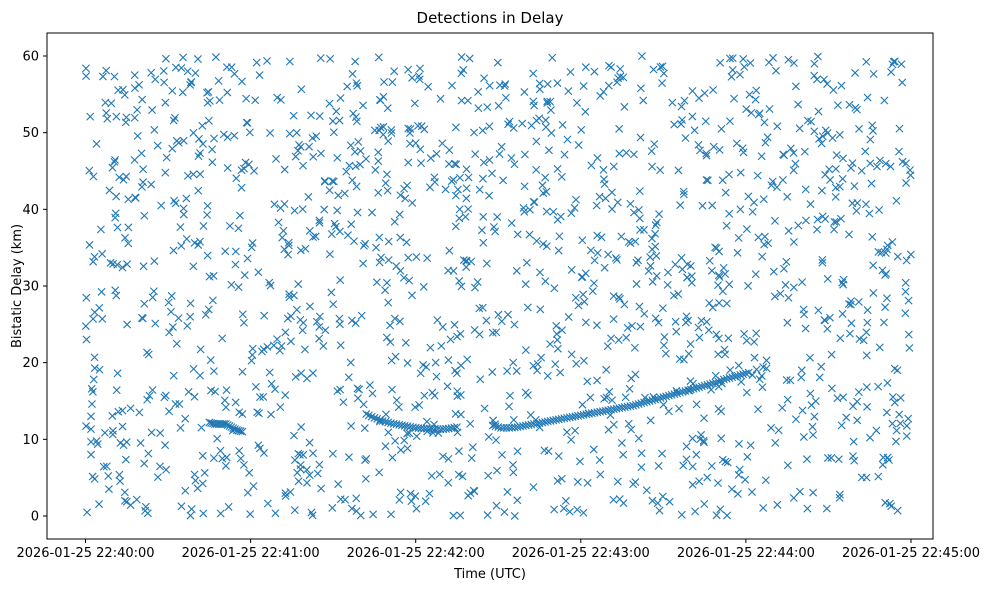 The height and width of the screenshot is (590, 986). Describe the element at coordinates (581, 553) in the screenshot. I see `x-tick-label: 2026-01-25 22:43:00` at that location.